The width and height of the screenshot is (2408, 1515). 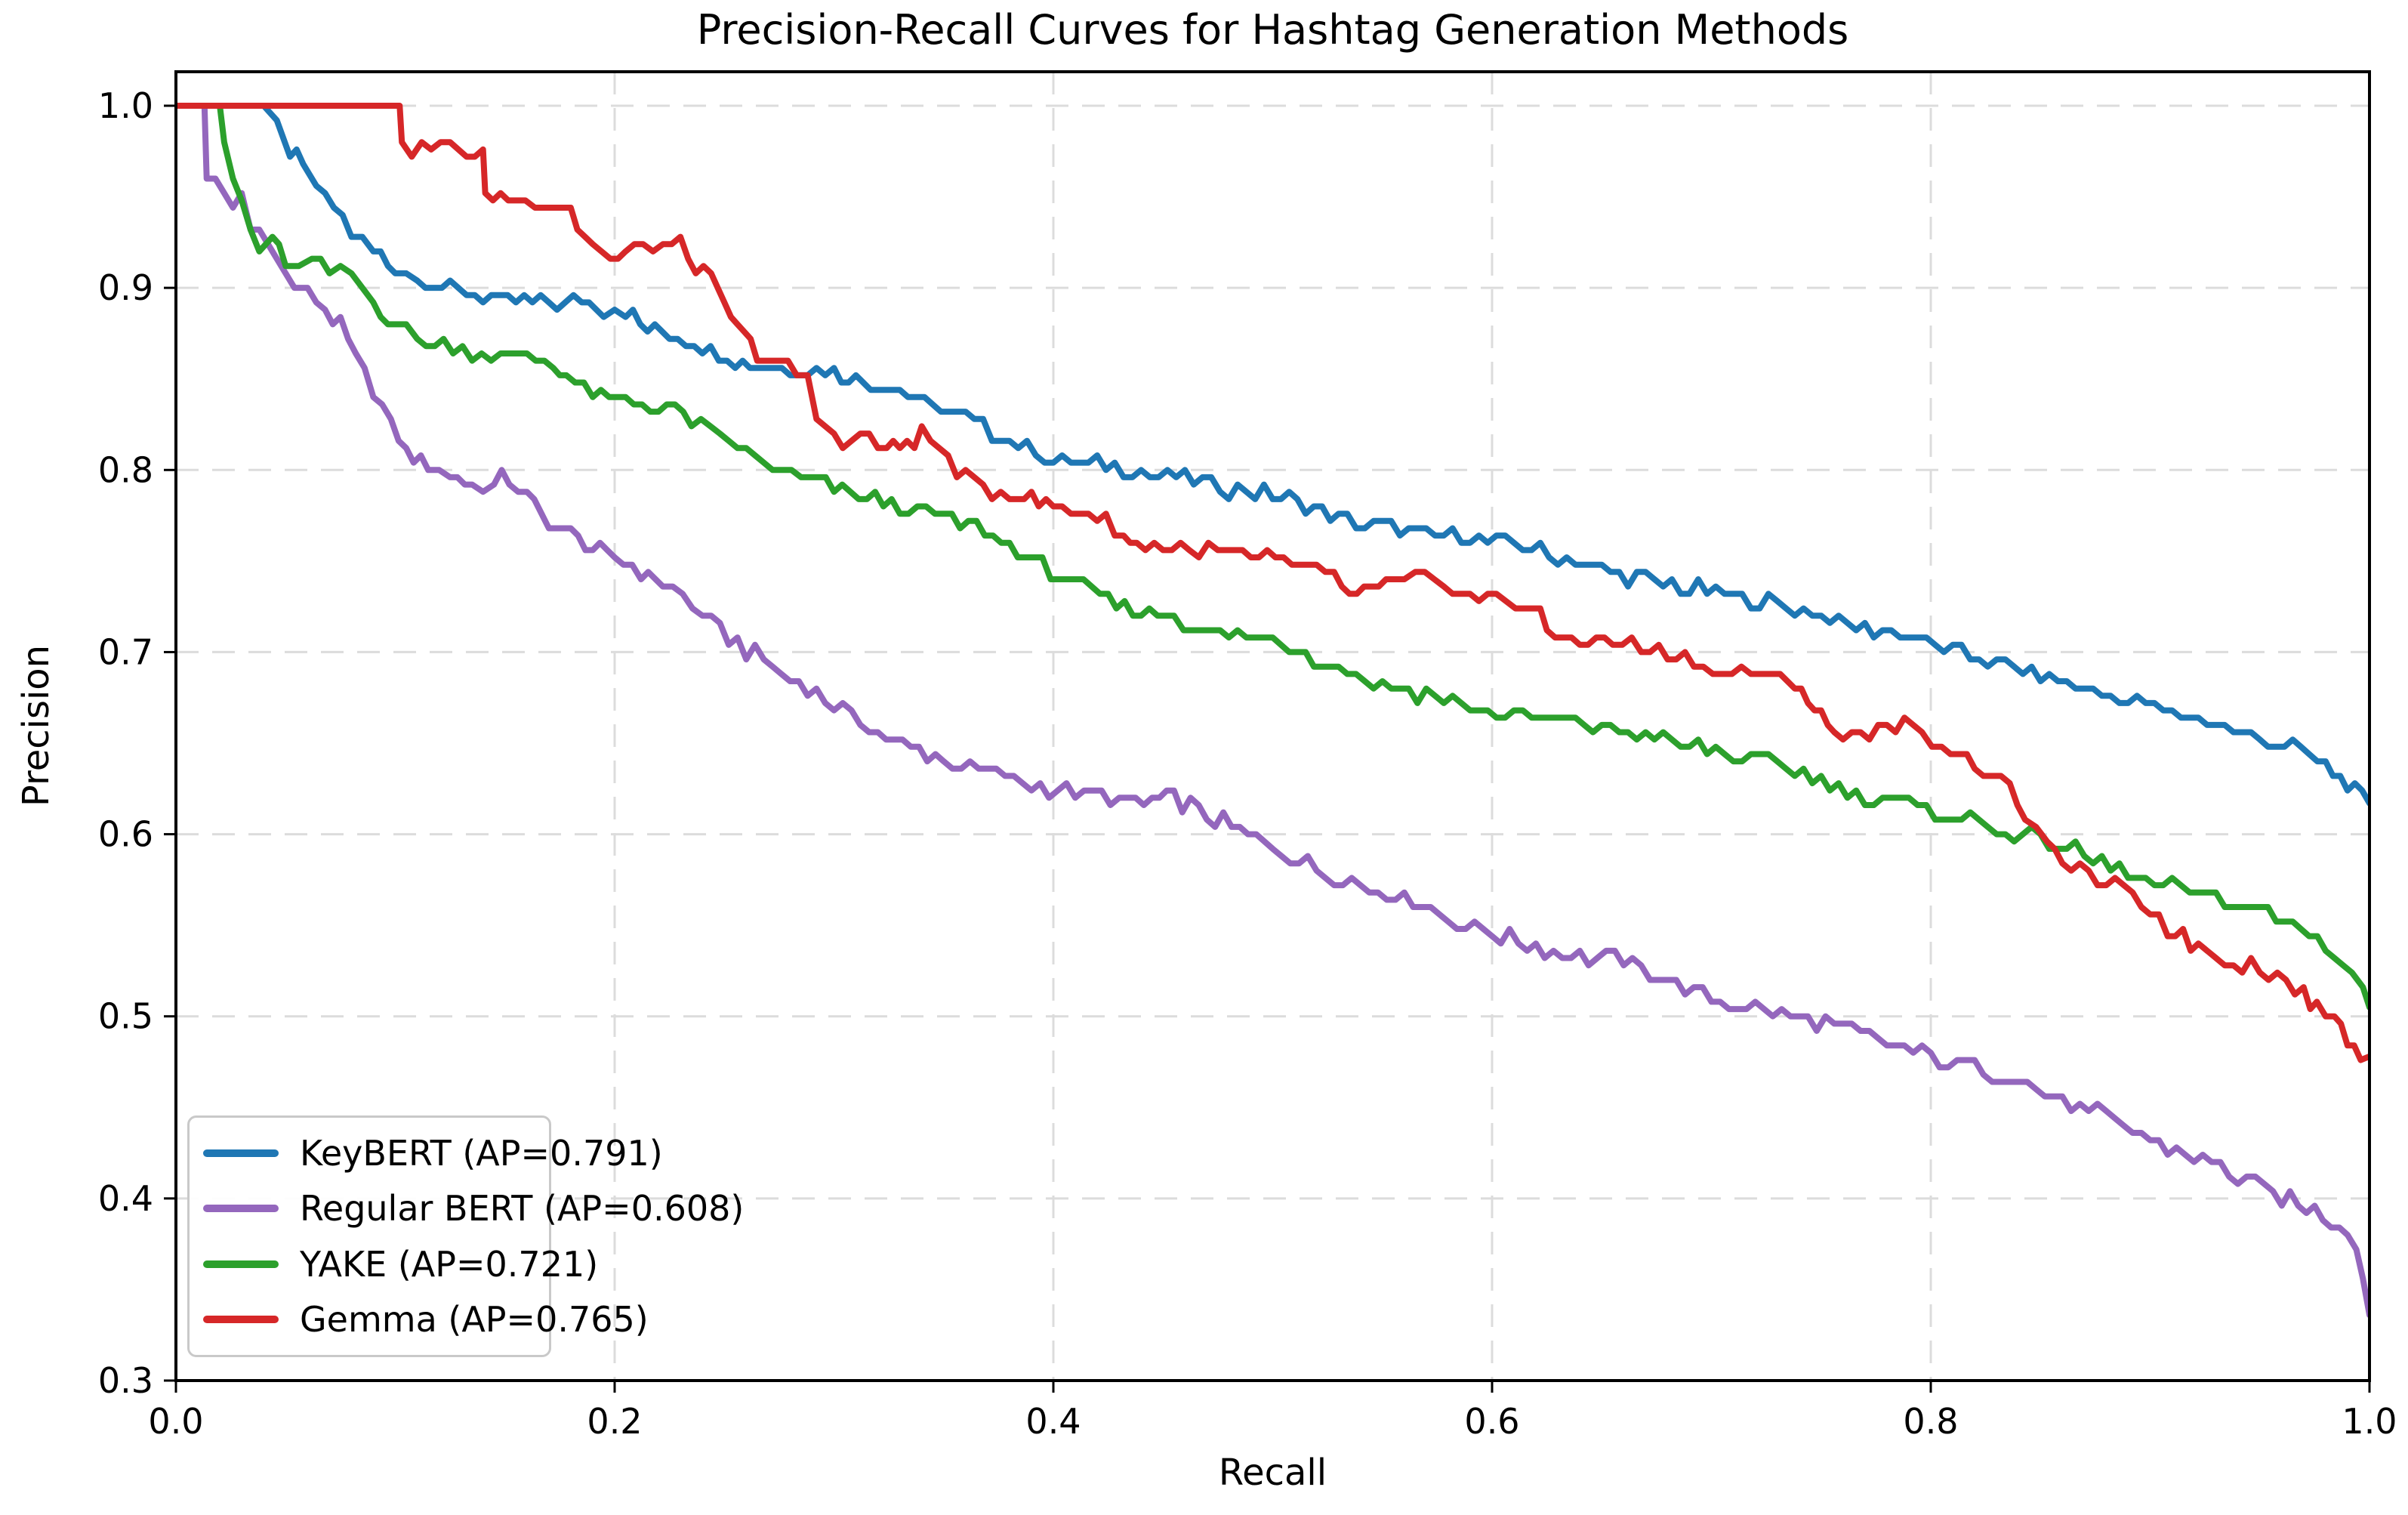 What do you see at coordinates (481, 1153) in the screenshot?
I see `legend-label: KeyBERT (AP=0.791)` at bounding box center [481, 1153].